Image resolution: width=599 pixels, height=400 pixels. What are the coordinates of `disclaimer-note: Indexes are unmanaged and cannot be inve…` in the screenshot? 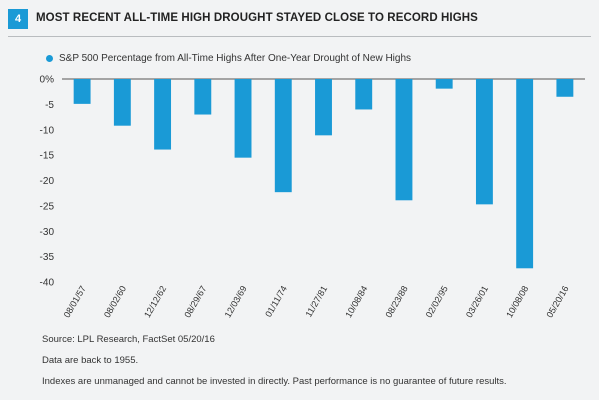 It's located at (274, 381).